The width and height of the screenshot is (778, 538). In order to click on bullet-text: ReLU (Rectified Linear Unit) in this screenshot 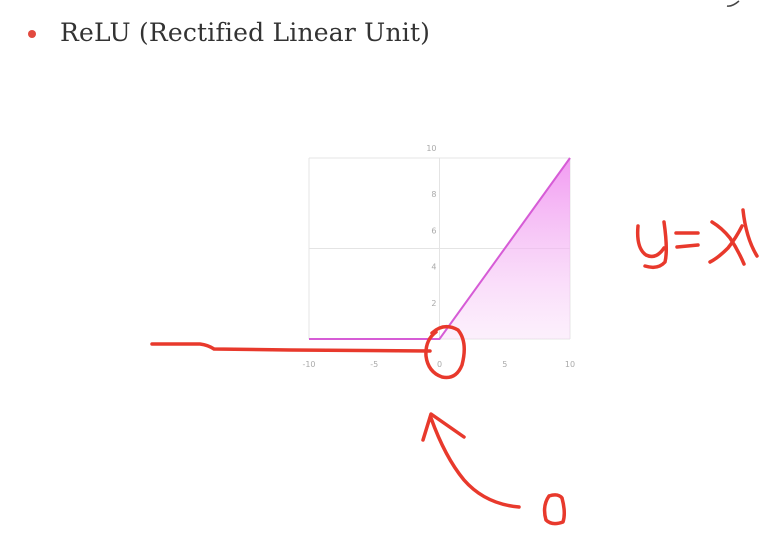, I will do `click(245, 32)`.